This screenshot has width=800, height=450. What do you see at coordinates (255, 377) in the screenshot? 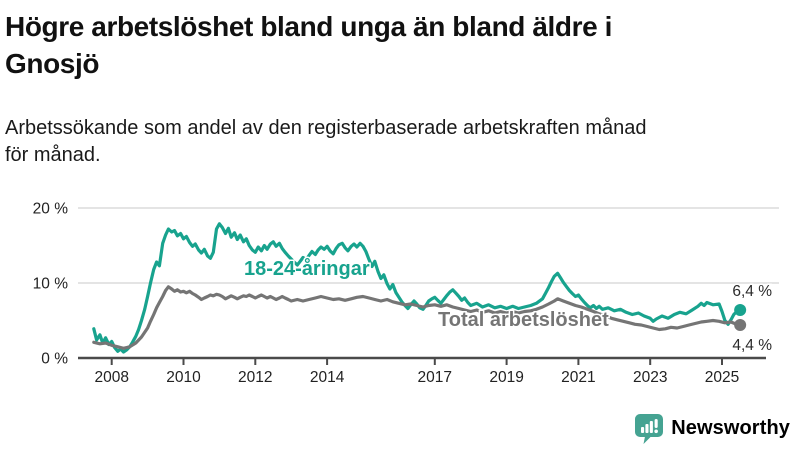
I see `x-tick-label-2012: 2012` at bounding box center [255, 377].